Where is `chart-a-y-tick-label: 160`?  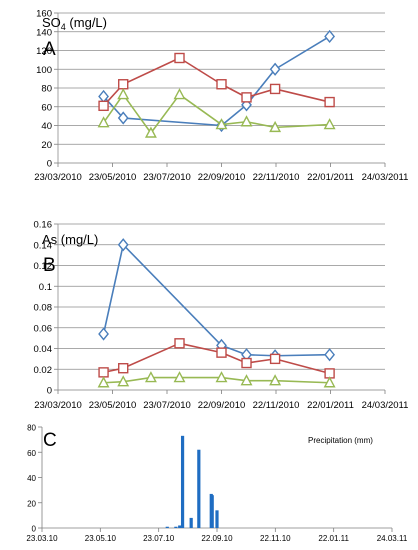 chart-a-y-tick-label: 160 is located at coordinates (44, 14).